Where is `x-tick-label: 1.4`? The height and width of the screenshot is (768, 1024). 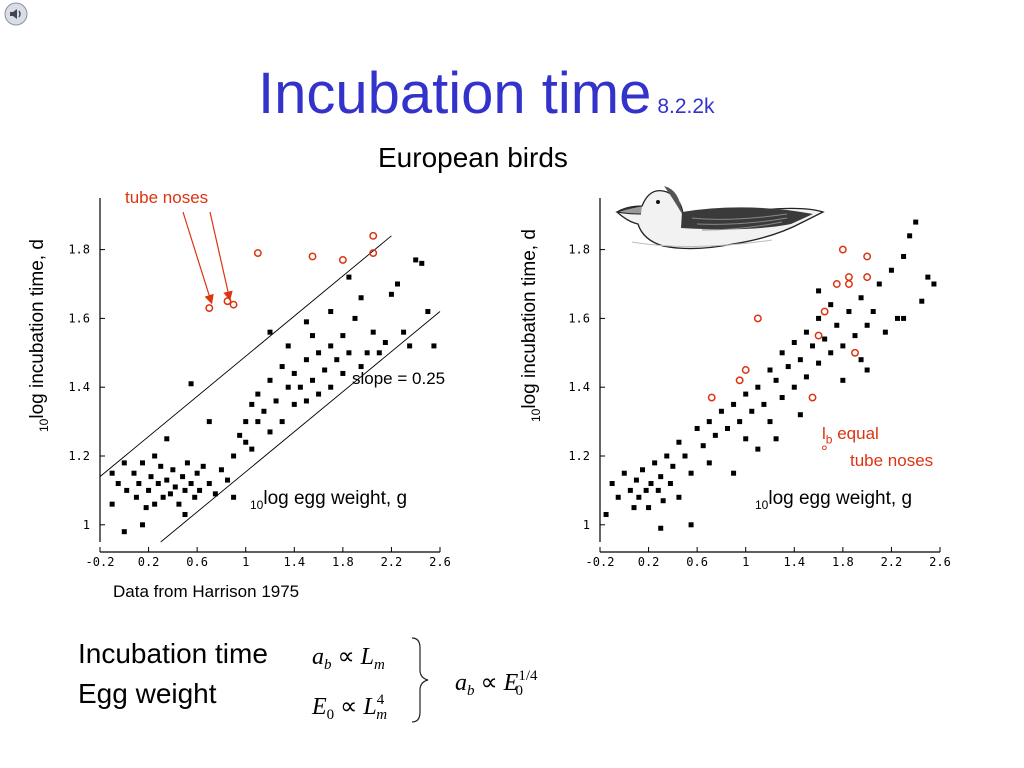
x-tick-label: 1.4 is located at coordinates (294, 562).